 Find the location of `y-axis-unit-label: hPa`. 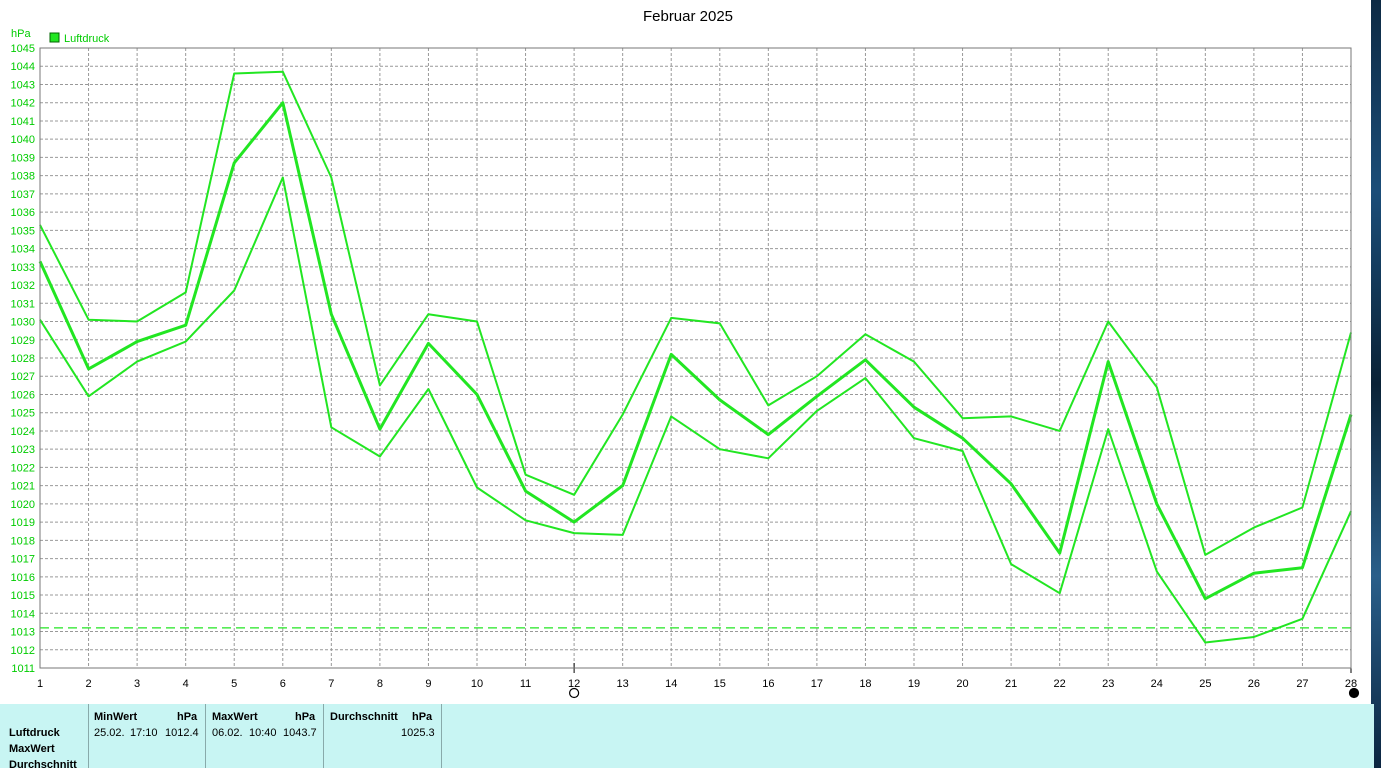

y-axis-unit-label: hPa is located at coordinates (21, 34).